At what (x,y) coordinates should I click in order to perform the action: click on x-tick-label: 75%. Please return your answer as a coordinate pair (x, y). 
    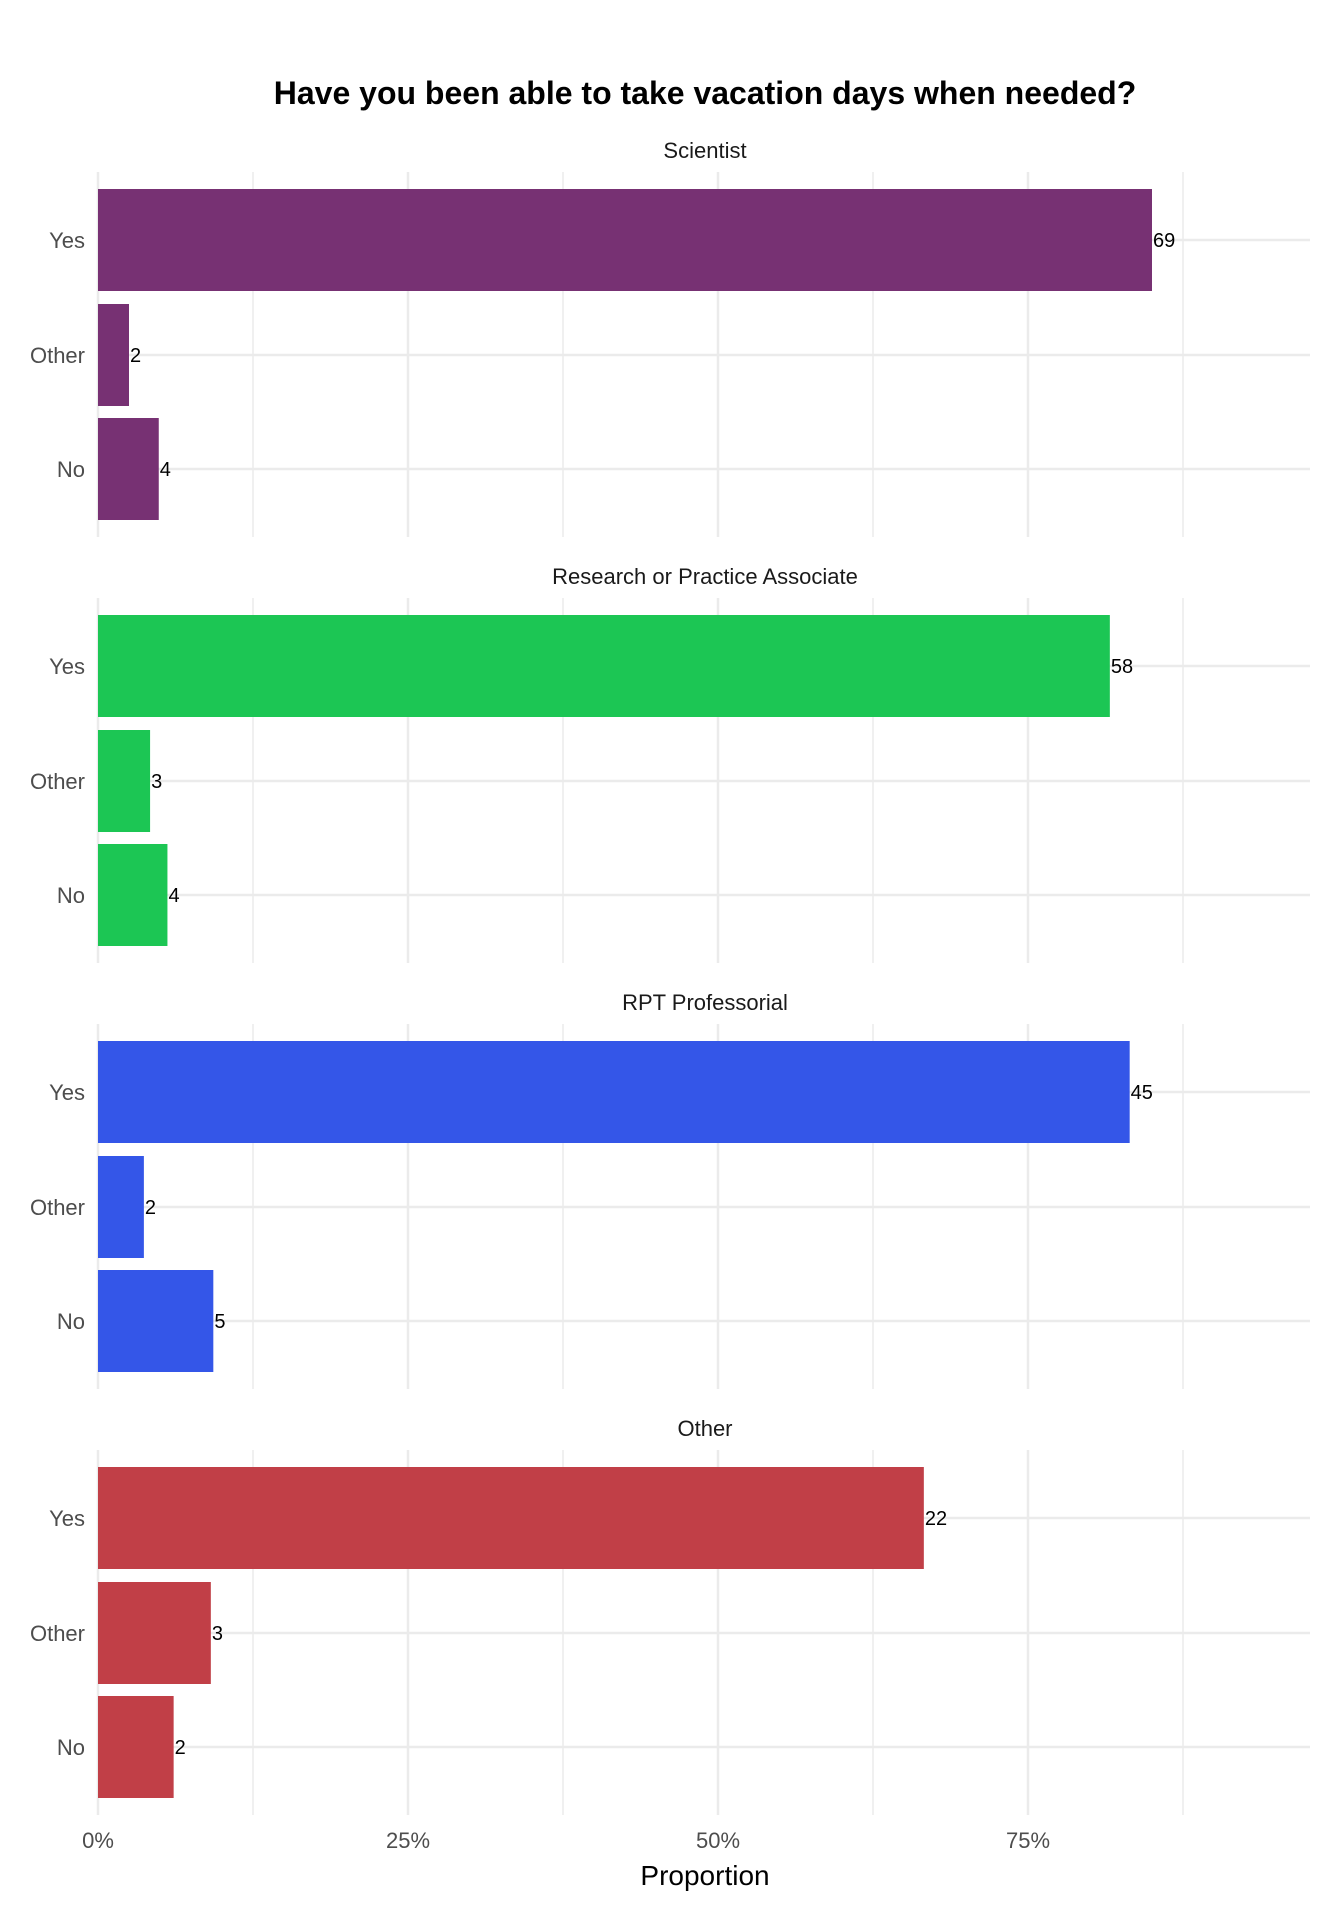
    Looking at the image, I should click on (1028, 1840).